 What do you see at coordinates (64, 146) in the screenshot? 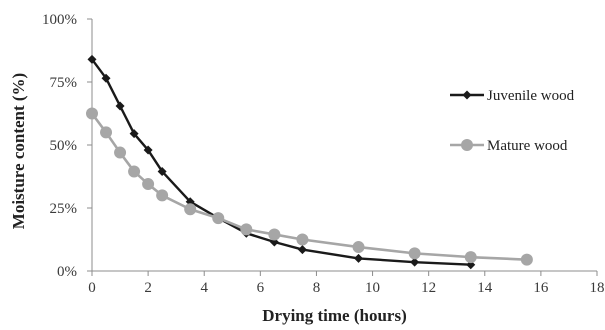
I see `y-tick-label: 50%` at bounding box center [64, 146].